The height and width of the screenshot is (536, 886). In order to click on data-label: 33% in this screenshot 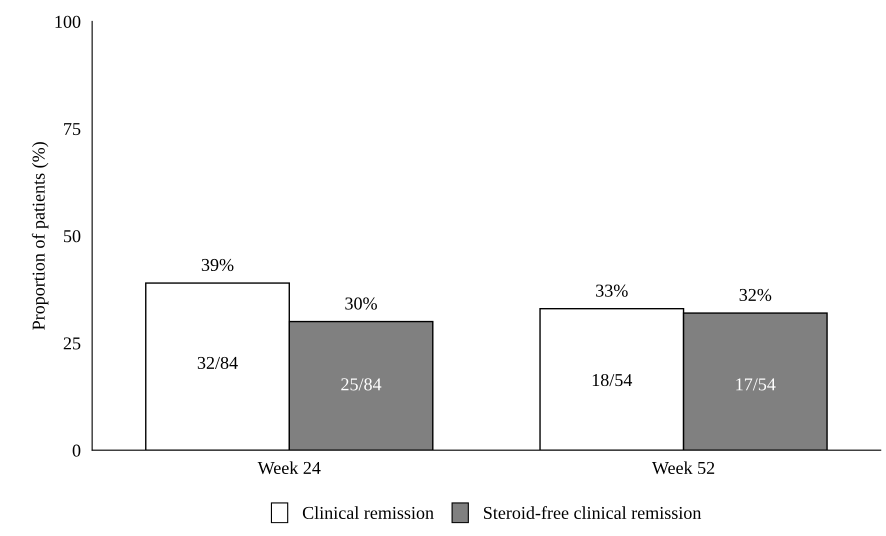, I will do `click(612, 290)`.